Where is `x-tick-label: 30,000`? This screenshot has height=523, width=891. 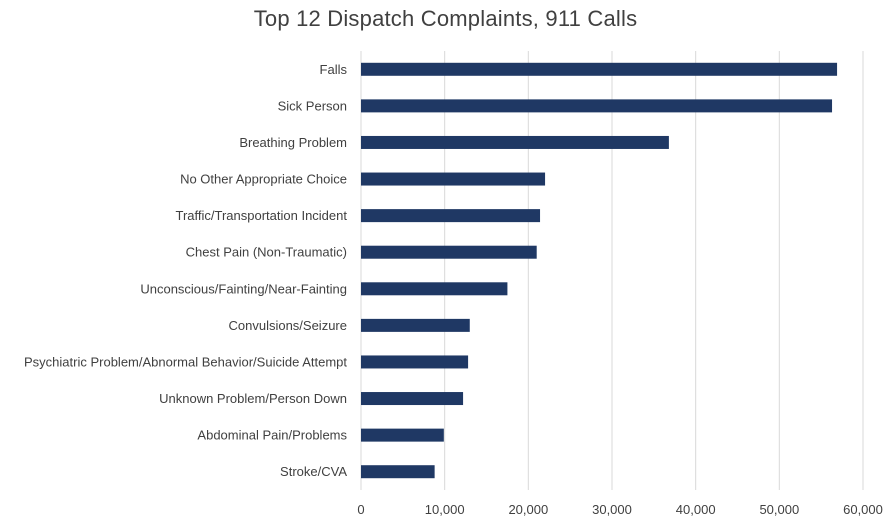
x-tick-label: 30,000 is located at coordinates (612, 509).